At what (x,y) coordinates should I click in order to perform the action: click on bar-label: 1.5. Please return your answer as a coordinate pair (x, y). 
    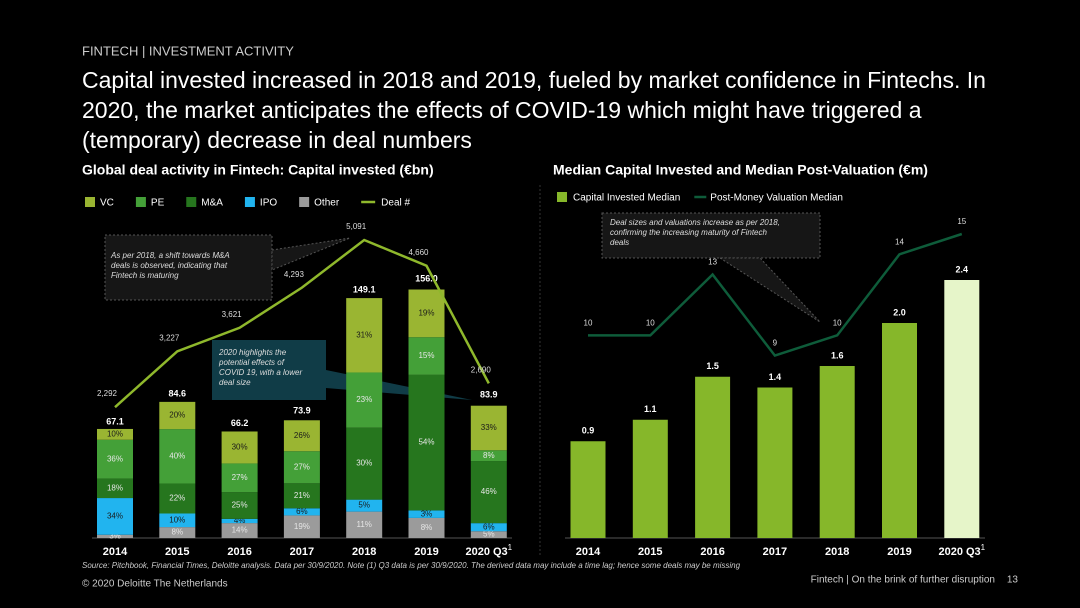
    Looking at the image, I should click on (712, 366).